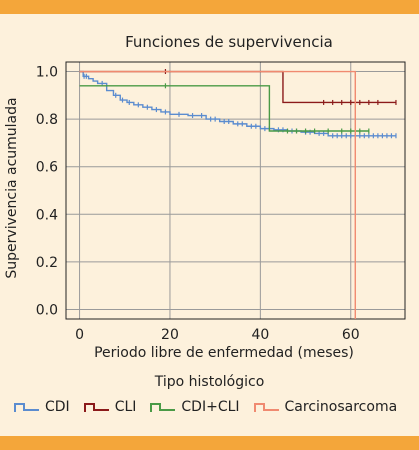 This screenshot has width=419, height=450. What do you see at coordinates (47, 310) in the screenshot?
I see `y-tick-label: 0.0` at bounding box center [47, 310].